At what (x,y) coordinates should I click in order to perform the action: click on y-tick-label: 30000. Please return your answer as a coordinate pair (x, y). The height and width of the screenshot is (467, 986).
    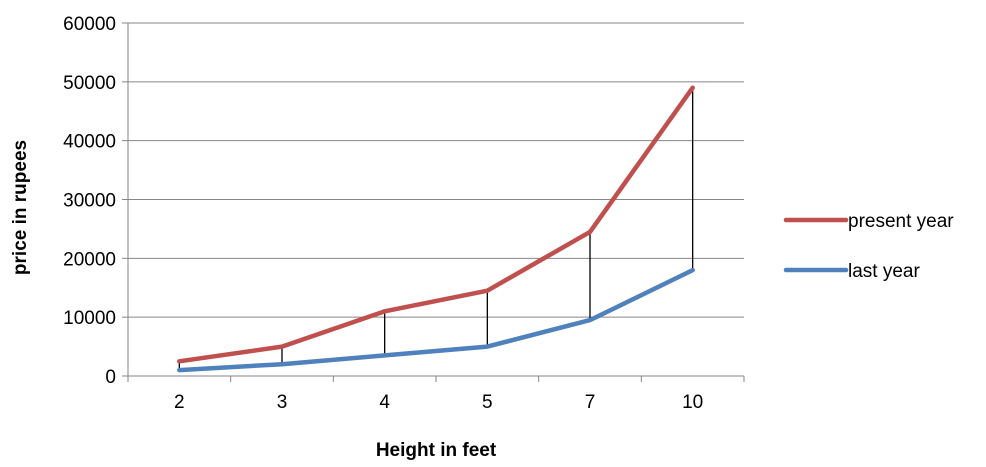
    Looking at the image, I should click on (89, 201).